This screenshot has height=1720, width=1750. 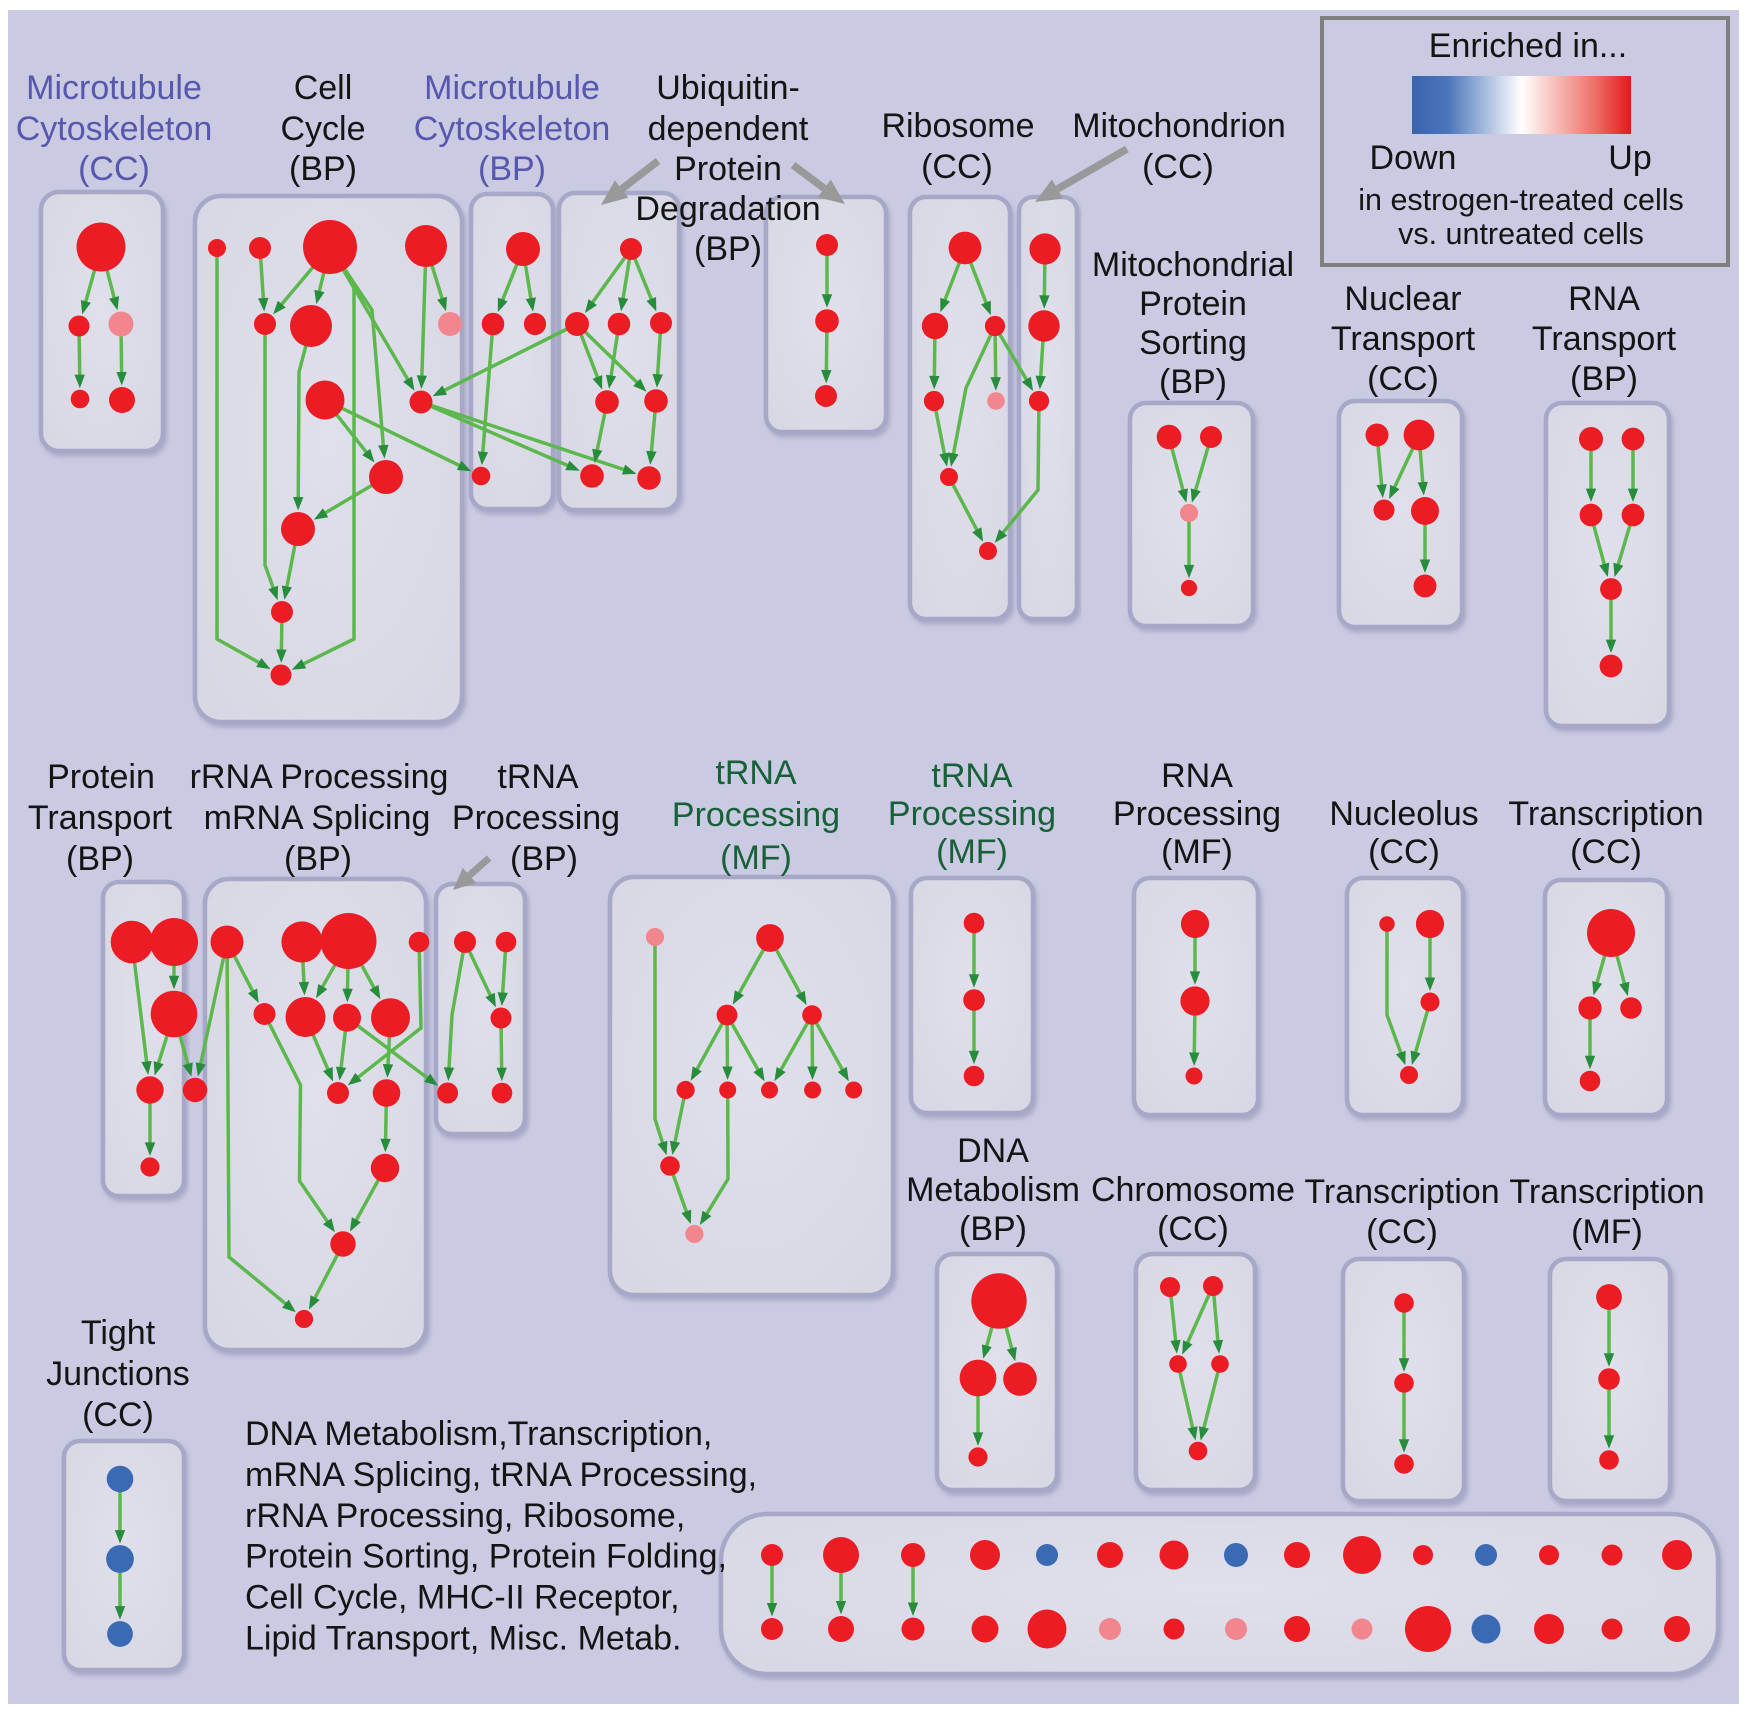 What do you see at coordinates (1402, 299) in the screenshot?
I see `svg-text: Nuclear` at bounding box center [1402, 299].